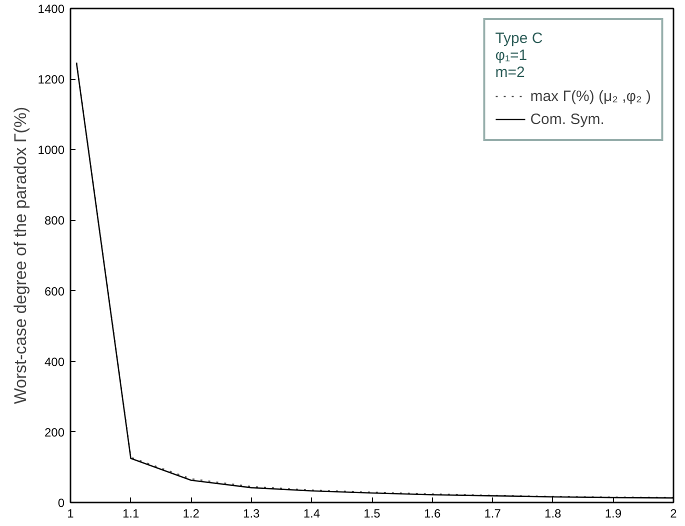 The image size is (685, 526). What do you see at coordinates (191, 513) in the screenshot?
I see `x-tick-label: 1.2` at bounding box center [191, 513].